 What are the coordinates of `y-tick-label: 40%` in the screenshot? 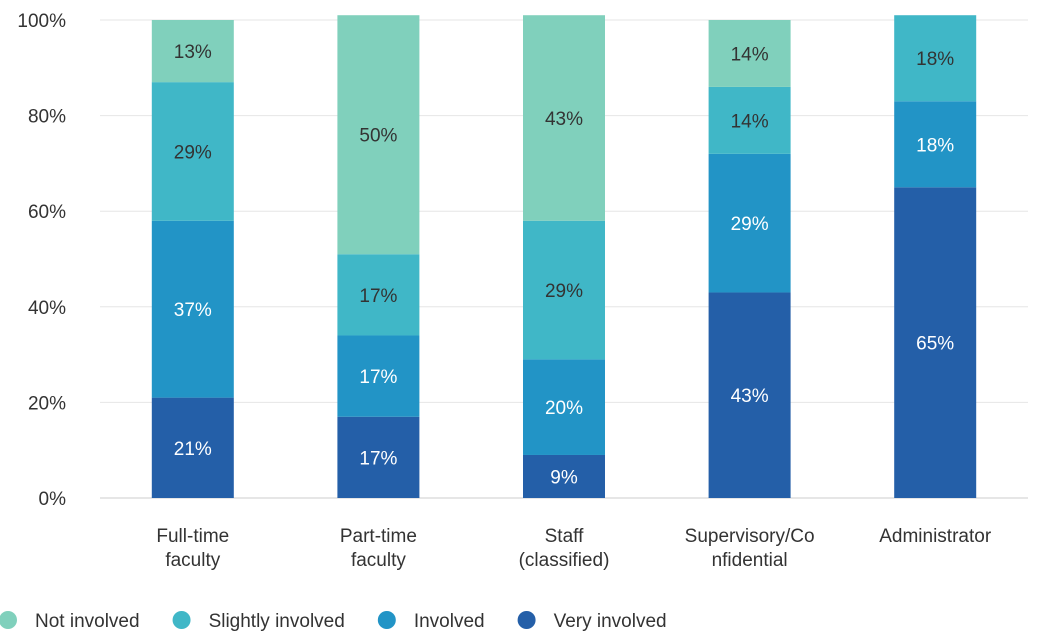 It's located at (47, 308).